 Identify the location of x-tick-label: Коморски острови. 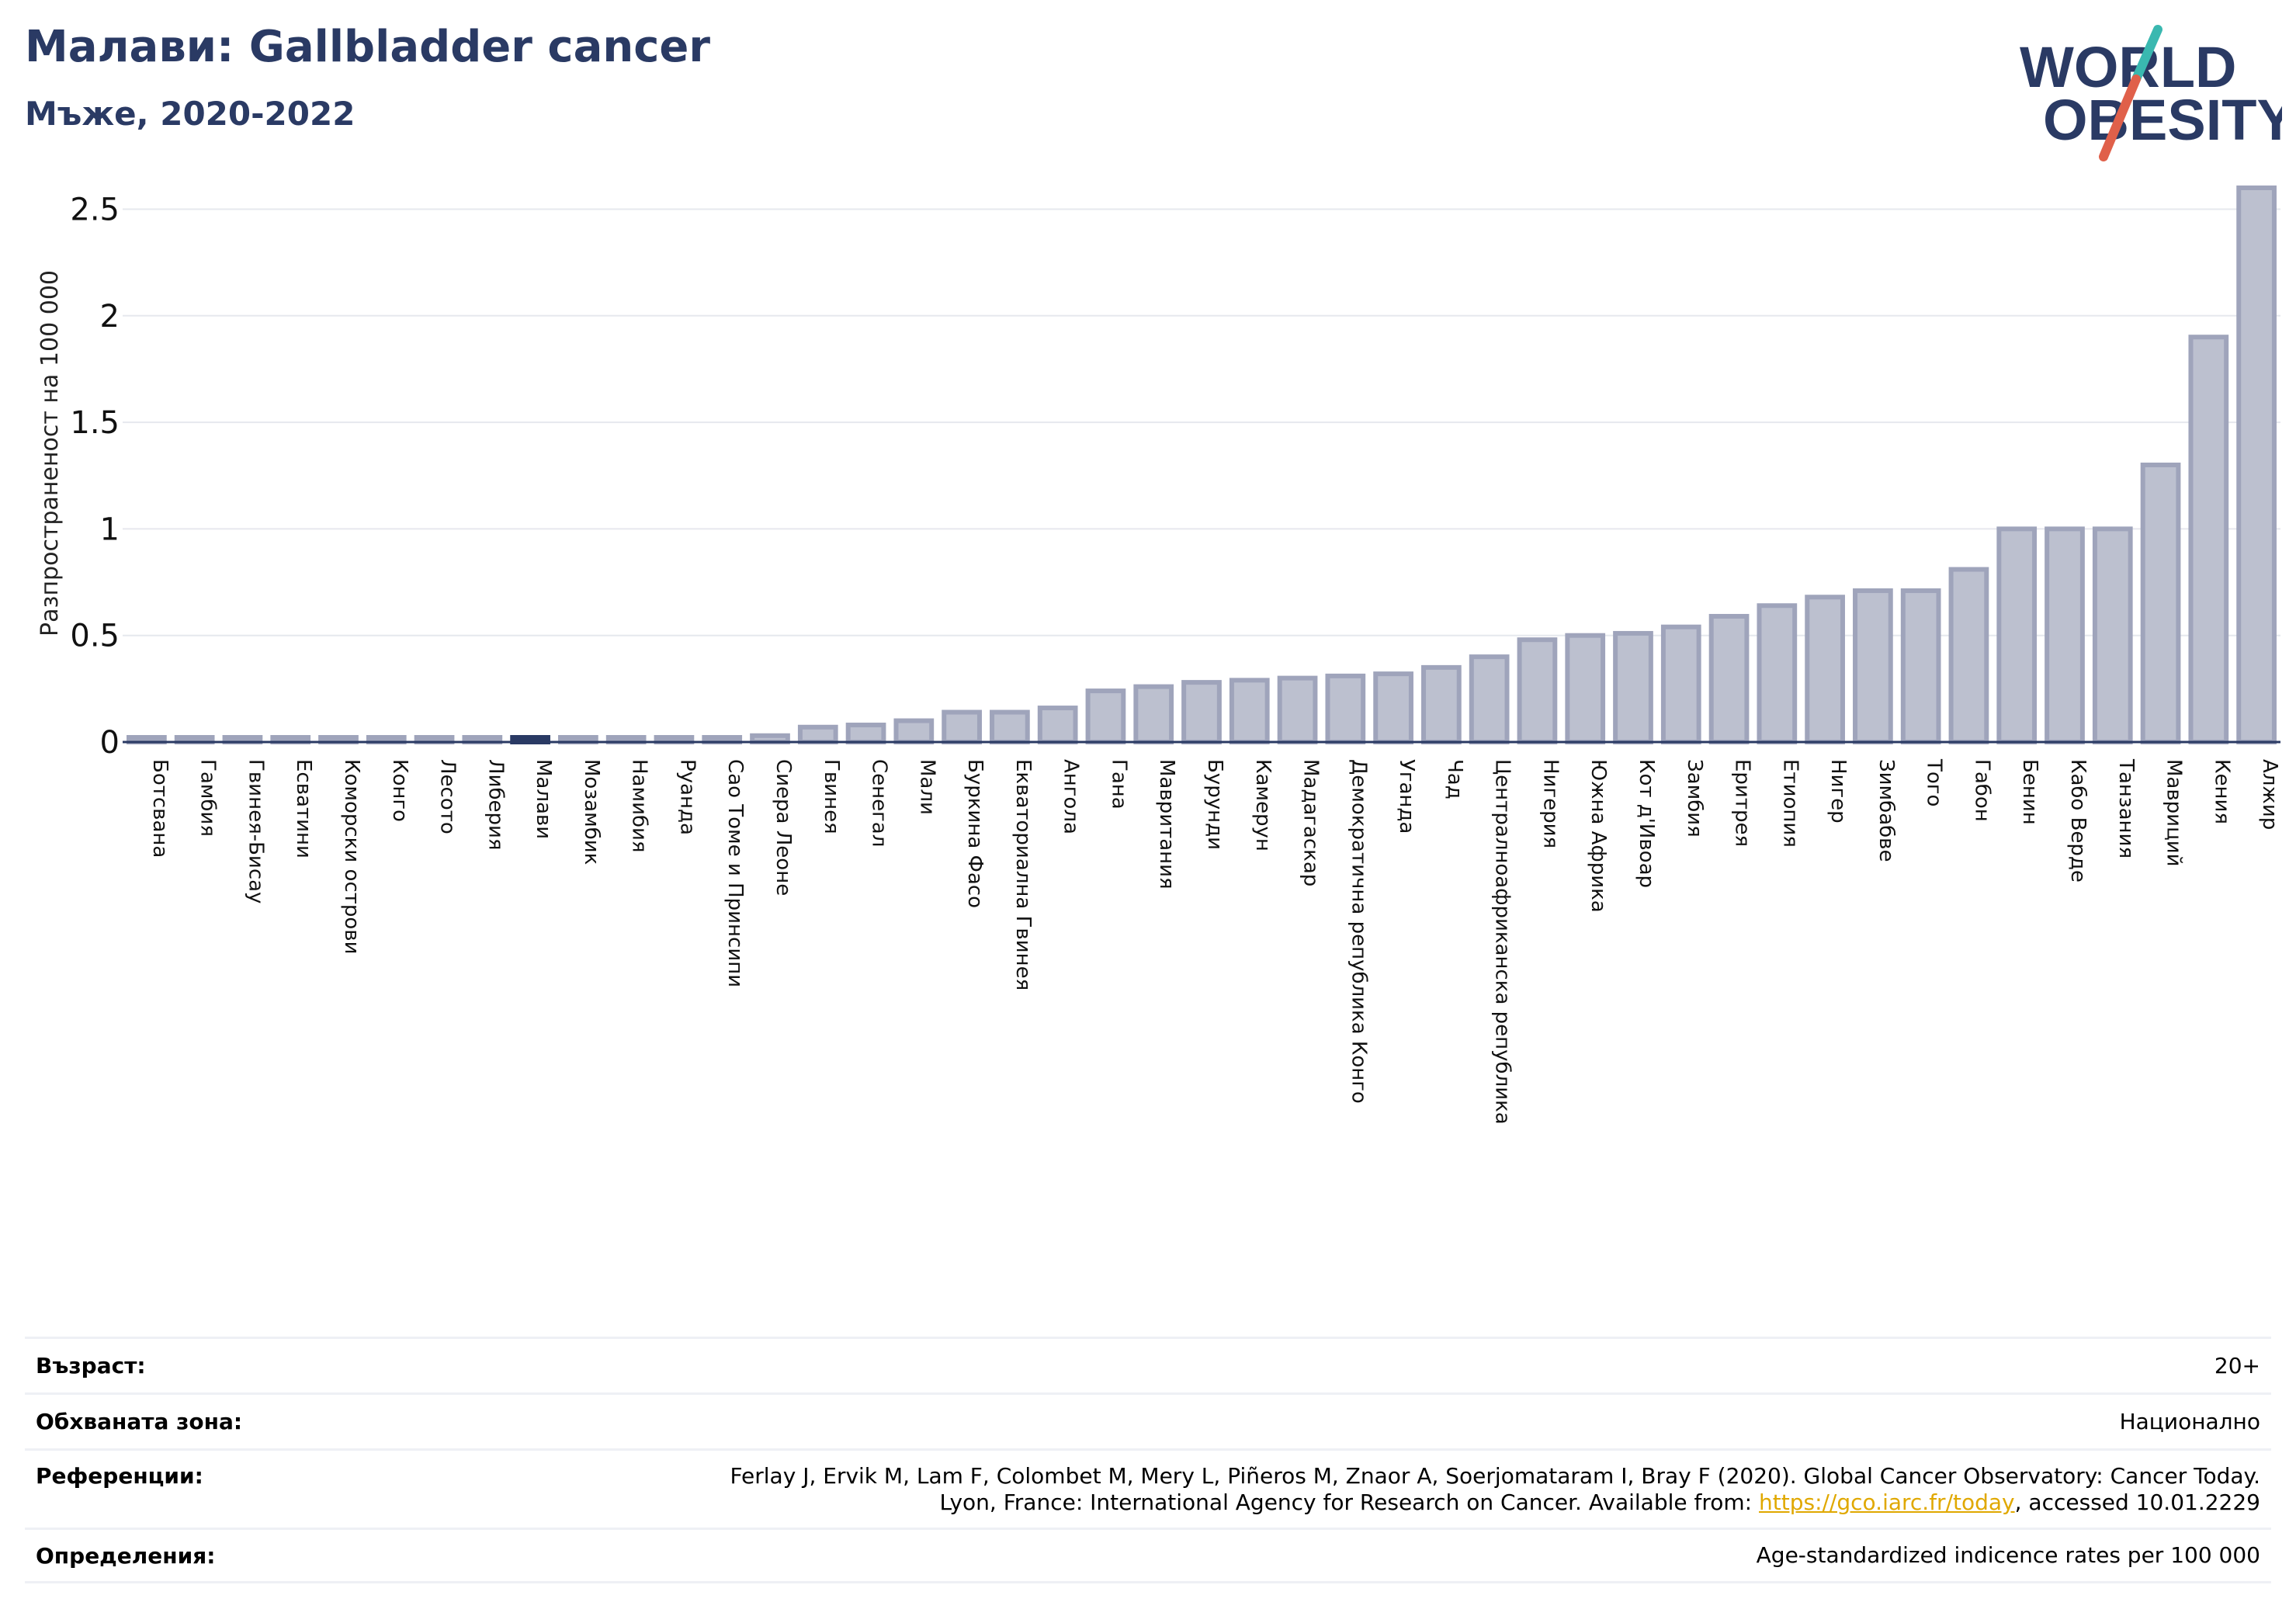
(351, 857).